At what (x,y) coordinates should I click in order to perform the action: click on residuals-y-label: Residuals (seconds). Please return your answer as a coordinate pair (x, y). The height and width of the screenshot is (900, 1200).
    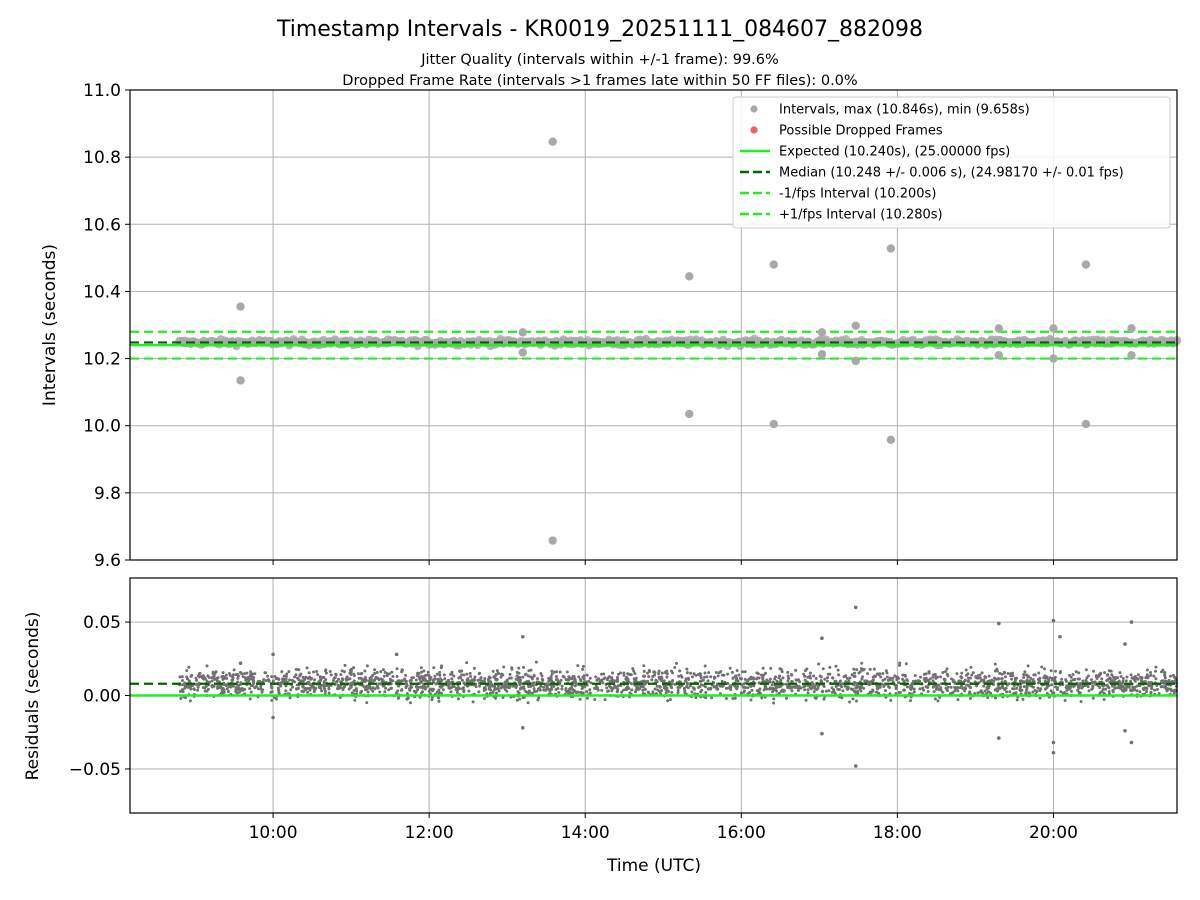
    Looking at the image, I should click on (33, 696).